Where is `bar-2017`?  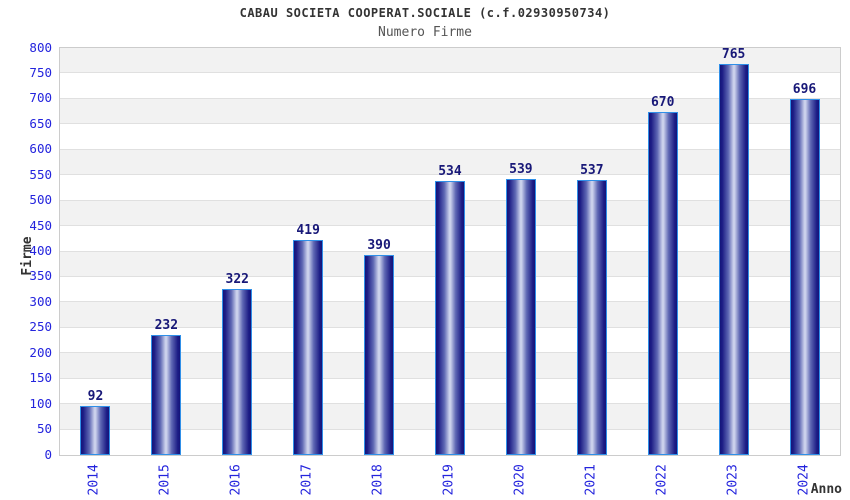
bar-2017 is located at coordinates (308, 347).